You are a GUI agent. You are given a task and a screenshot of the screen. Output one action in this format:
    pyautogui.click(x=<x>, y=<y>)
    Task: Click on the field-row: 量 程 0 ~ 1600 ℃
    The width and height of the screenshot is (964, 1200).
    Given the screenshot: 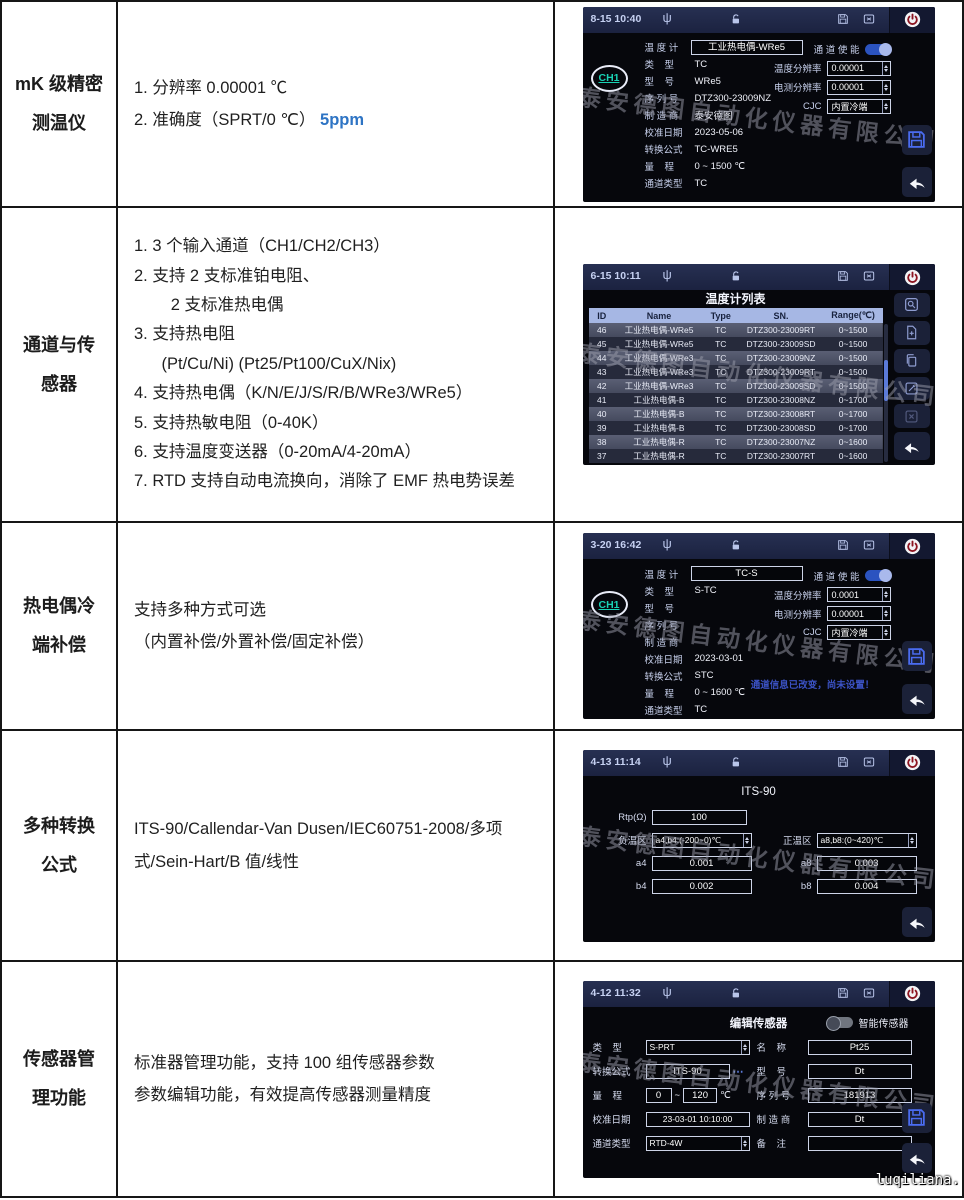 What is the action you would take?
    pyautogui.click(x=724, y=692)
    